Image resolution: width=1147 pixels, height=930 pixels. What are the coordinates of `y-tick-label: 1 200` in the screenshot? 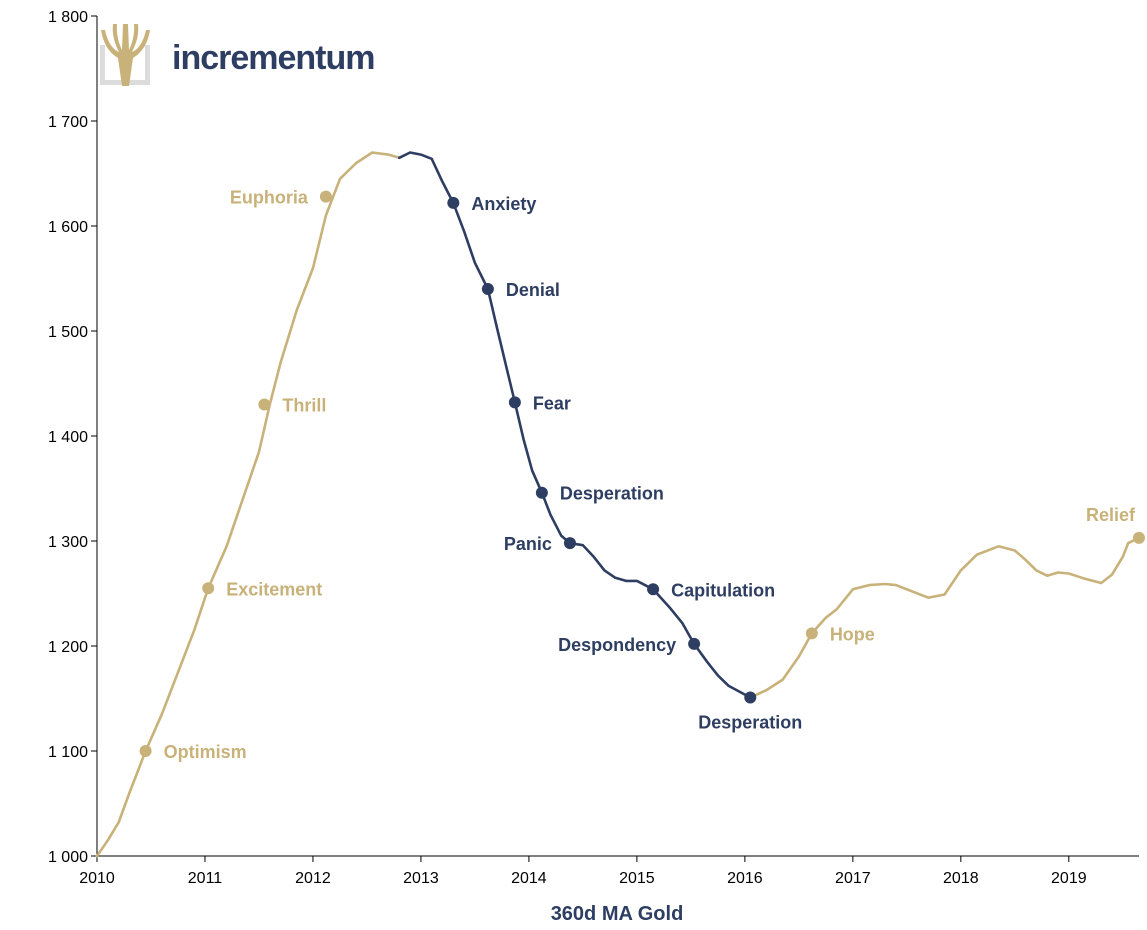 It's located at (68, 647).